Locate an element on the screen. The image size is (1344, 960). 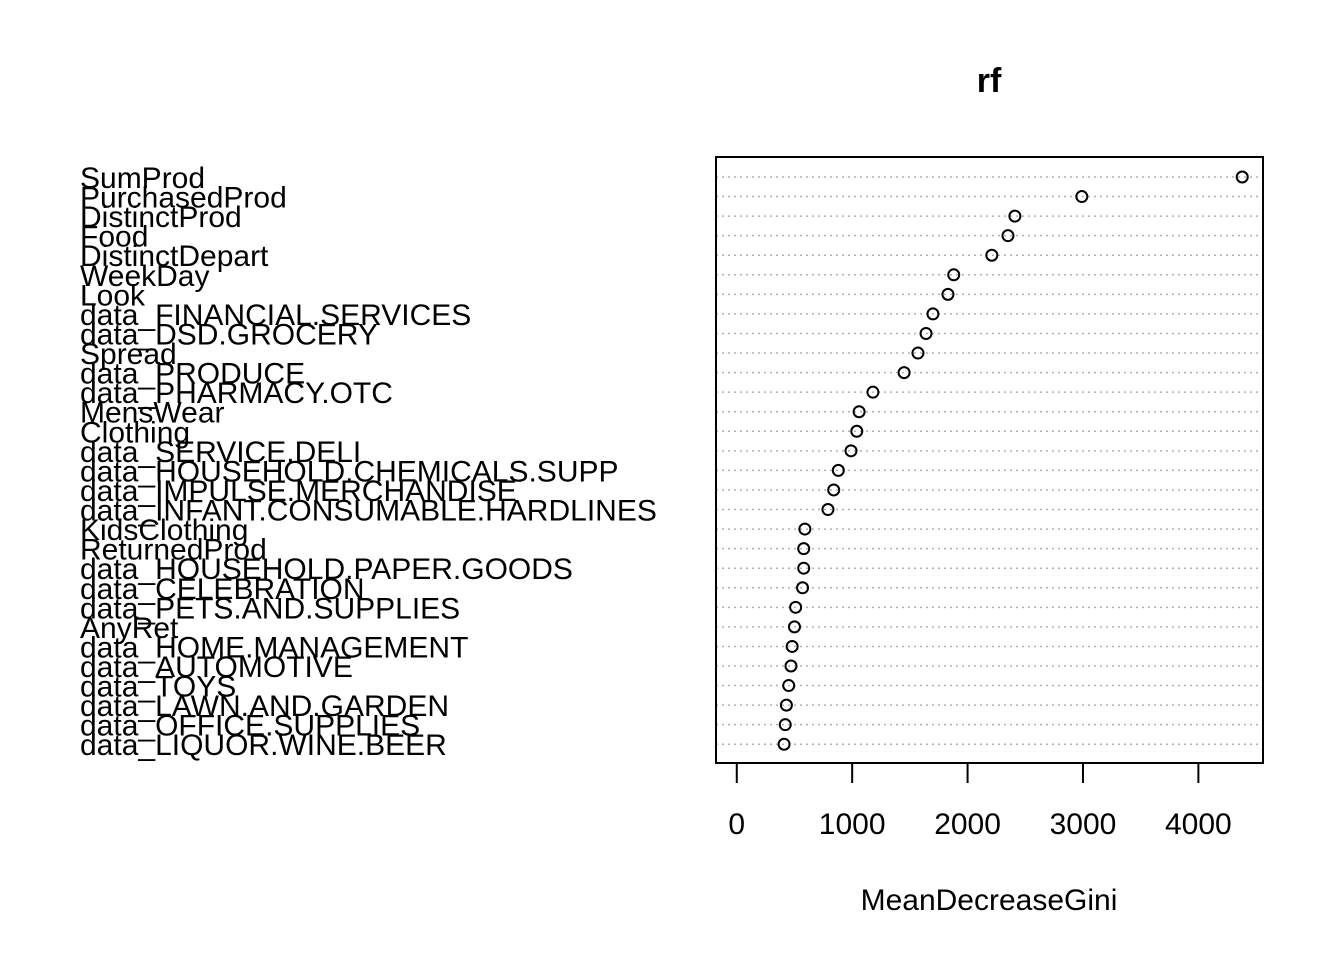
category-label: data_AUTOMOTIVE is located at coordinates (216, 667).